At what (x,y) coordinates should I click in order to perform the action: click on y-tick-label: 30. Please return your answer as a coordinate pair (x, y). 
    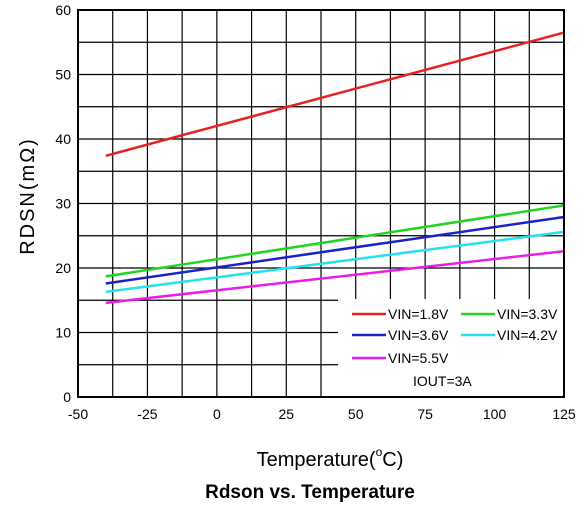
    Looking at the image, I should click on (63, 204).